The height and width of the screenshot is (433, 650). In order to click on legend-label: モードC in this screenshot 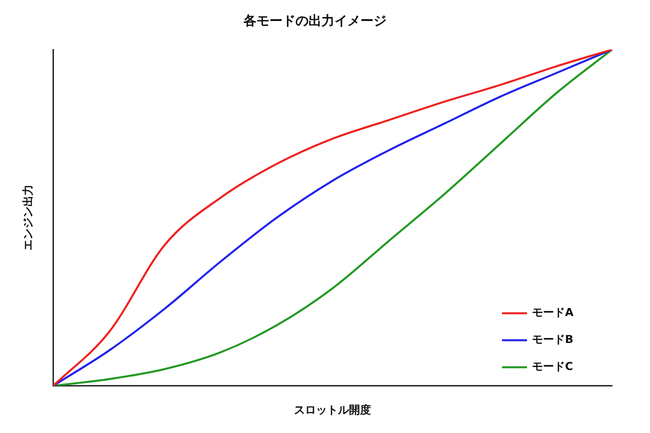, I will do `click(553, 367)`.